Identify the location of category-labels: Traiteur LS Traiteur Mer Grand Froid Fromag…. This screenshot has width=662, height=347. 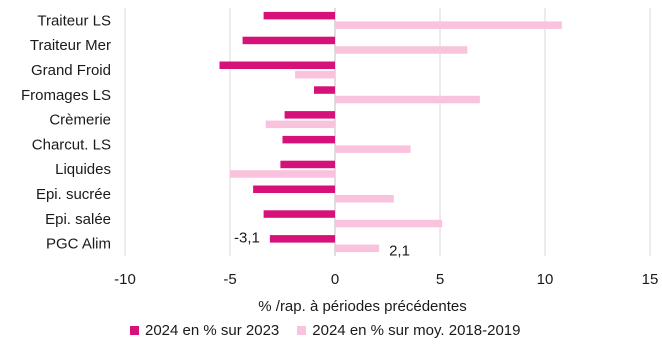
(66, 132).